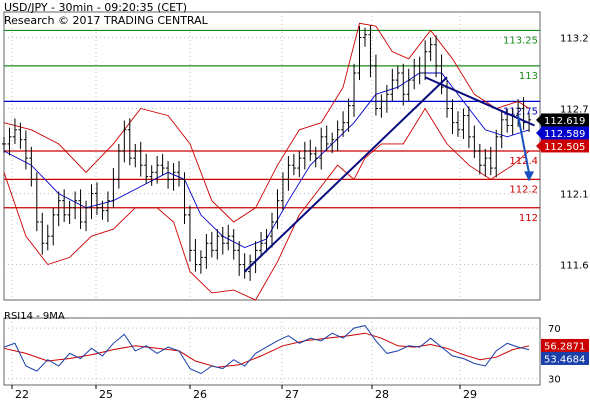 Image resolution: width=590 pixels, height=404 pixels. I want to click on x-tick-label: 25, so click(106, 394).